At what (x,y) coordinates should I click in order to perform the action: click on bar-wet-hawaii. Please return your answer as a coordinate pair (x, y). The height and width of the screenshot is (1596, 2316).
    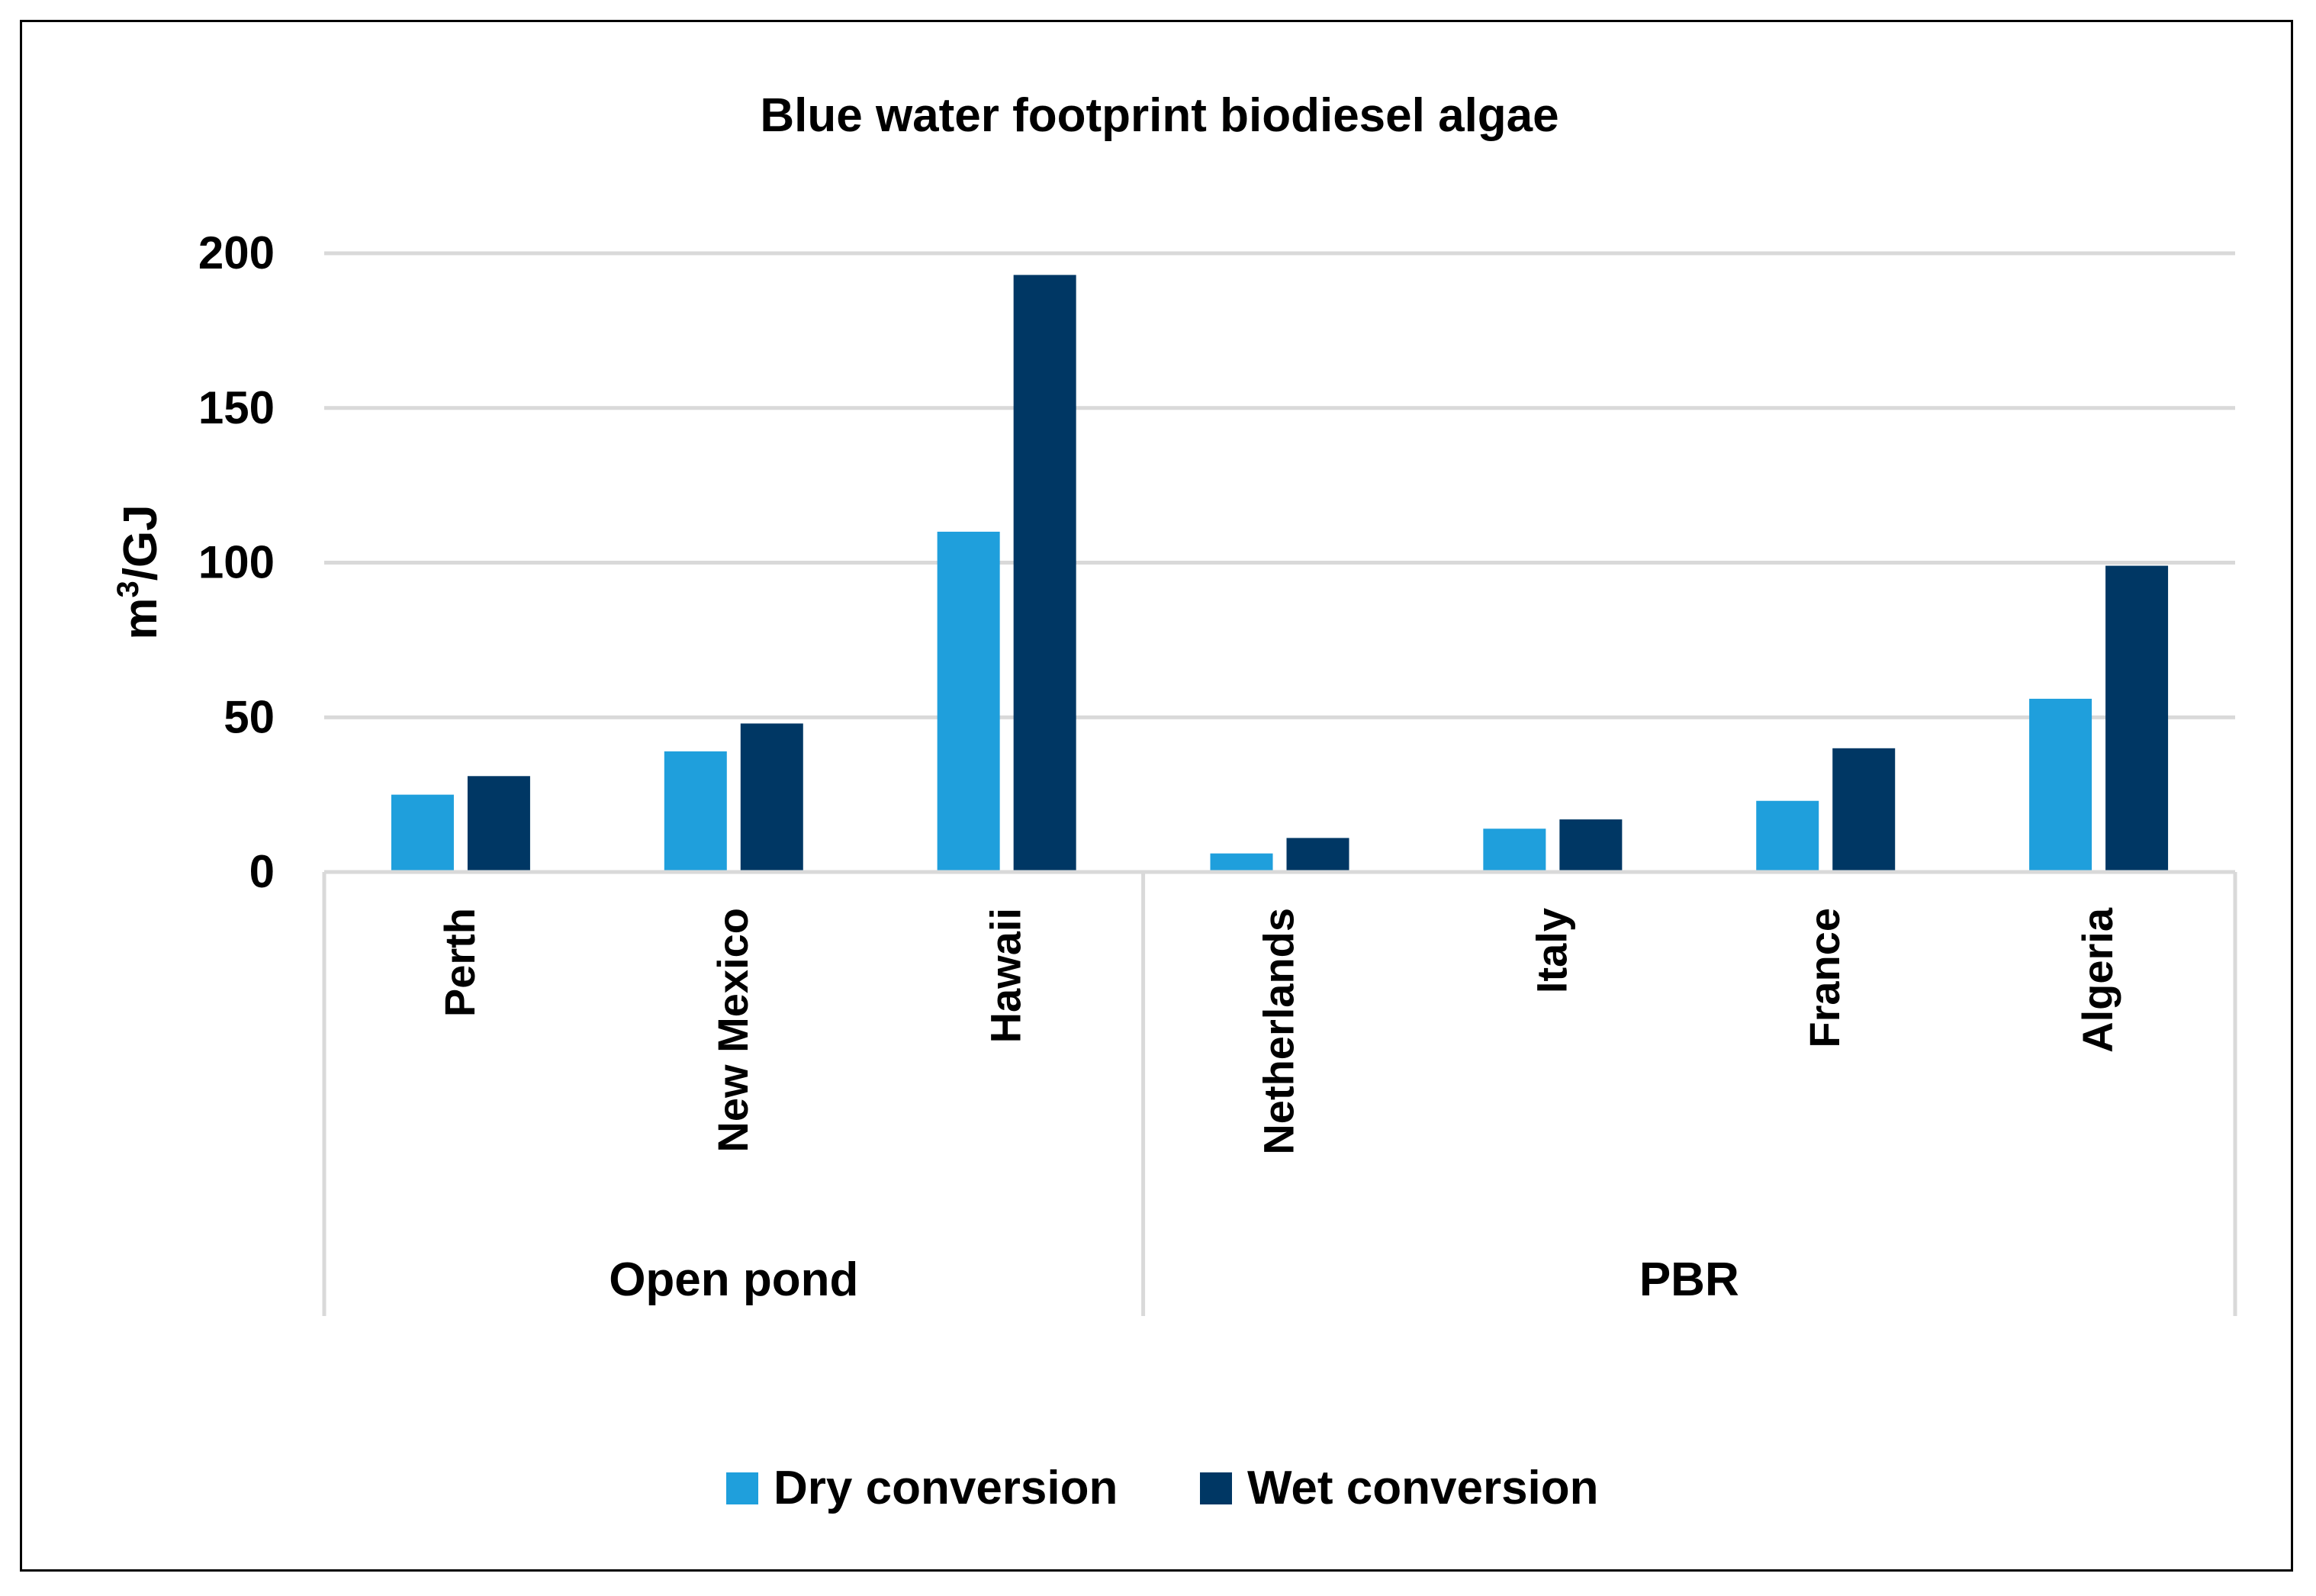
    Looking at the image, I should click on (1044, 573).